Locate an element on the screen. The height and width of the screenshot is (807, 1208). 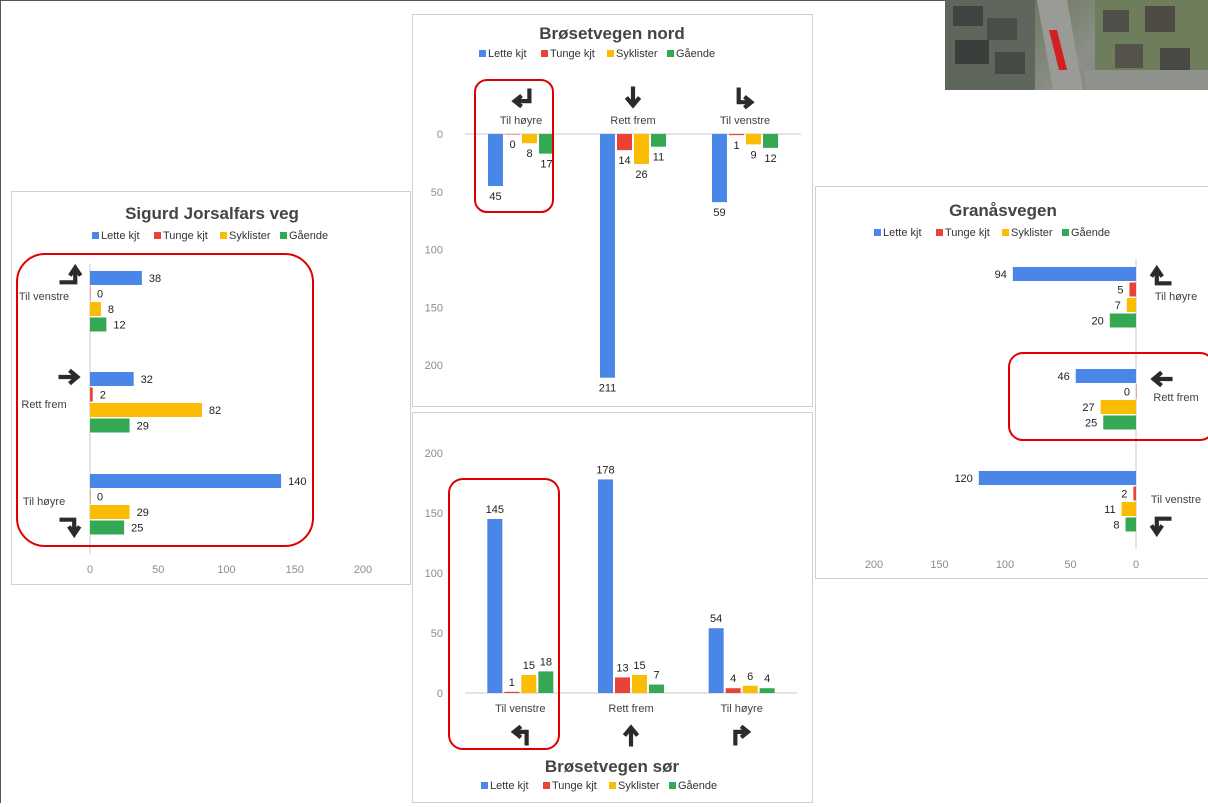
data-label-tunge-kjt-til-venstre: 1 is located at coordinates (736, 146).